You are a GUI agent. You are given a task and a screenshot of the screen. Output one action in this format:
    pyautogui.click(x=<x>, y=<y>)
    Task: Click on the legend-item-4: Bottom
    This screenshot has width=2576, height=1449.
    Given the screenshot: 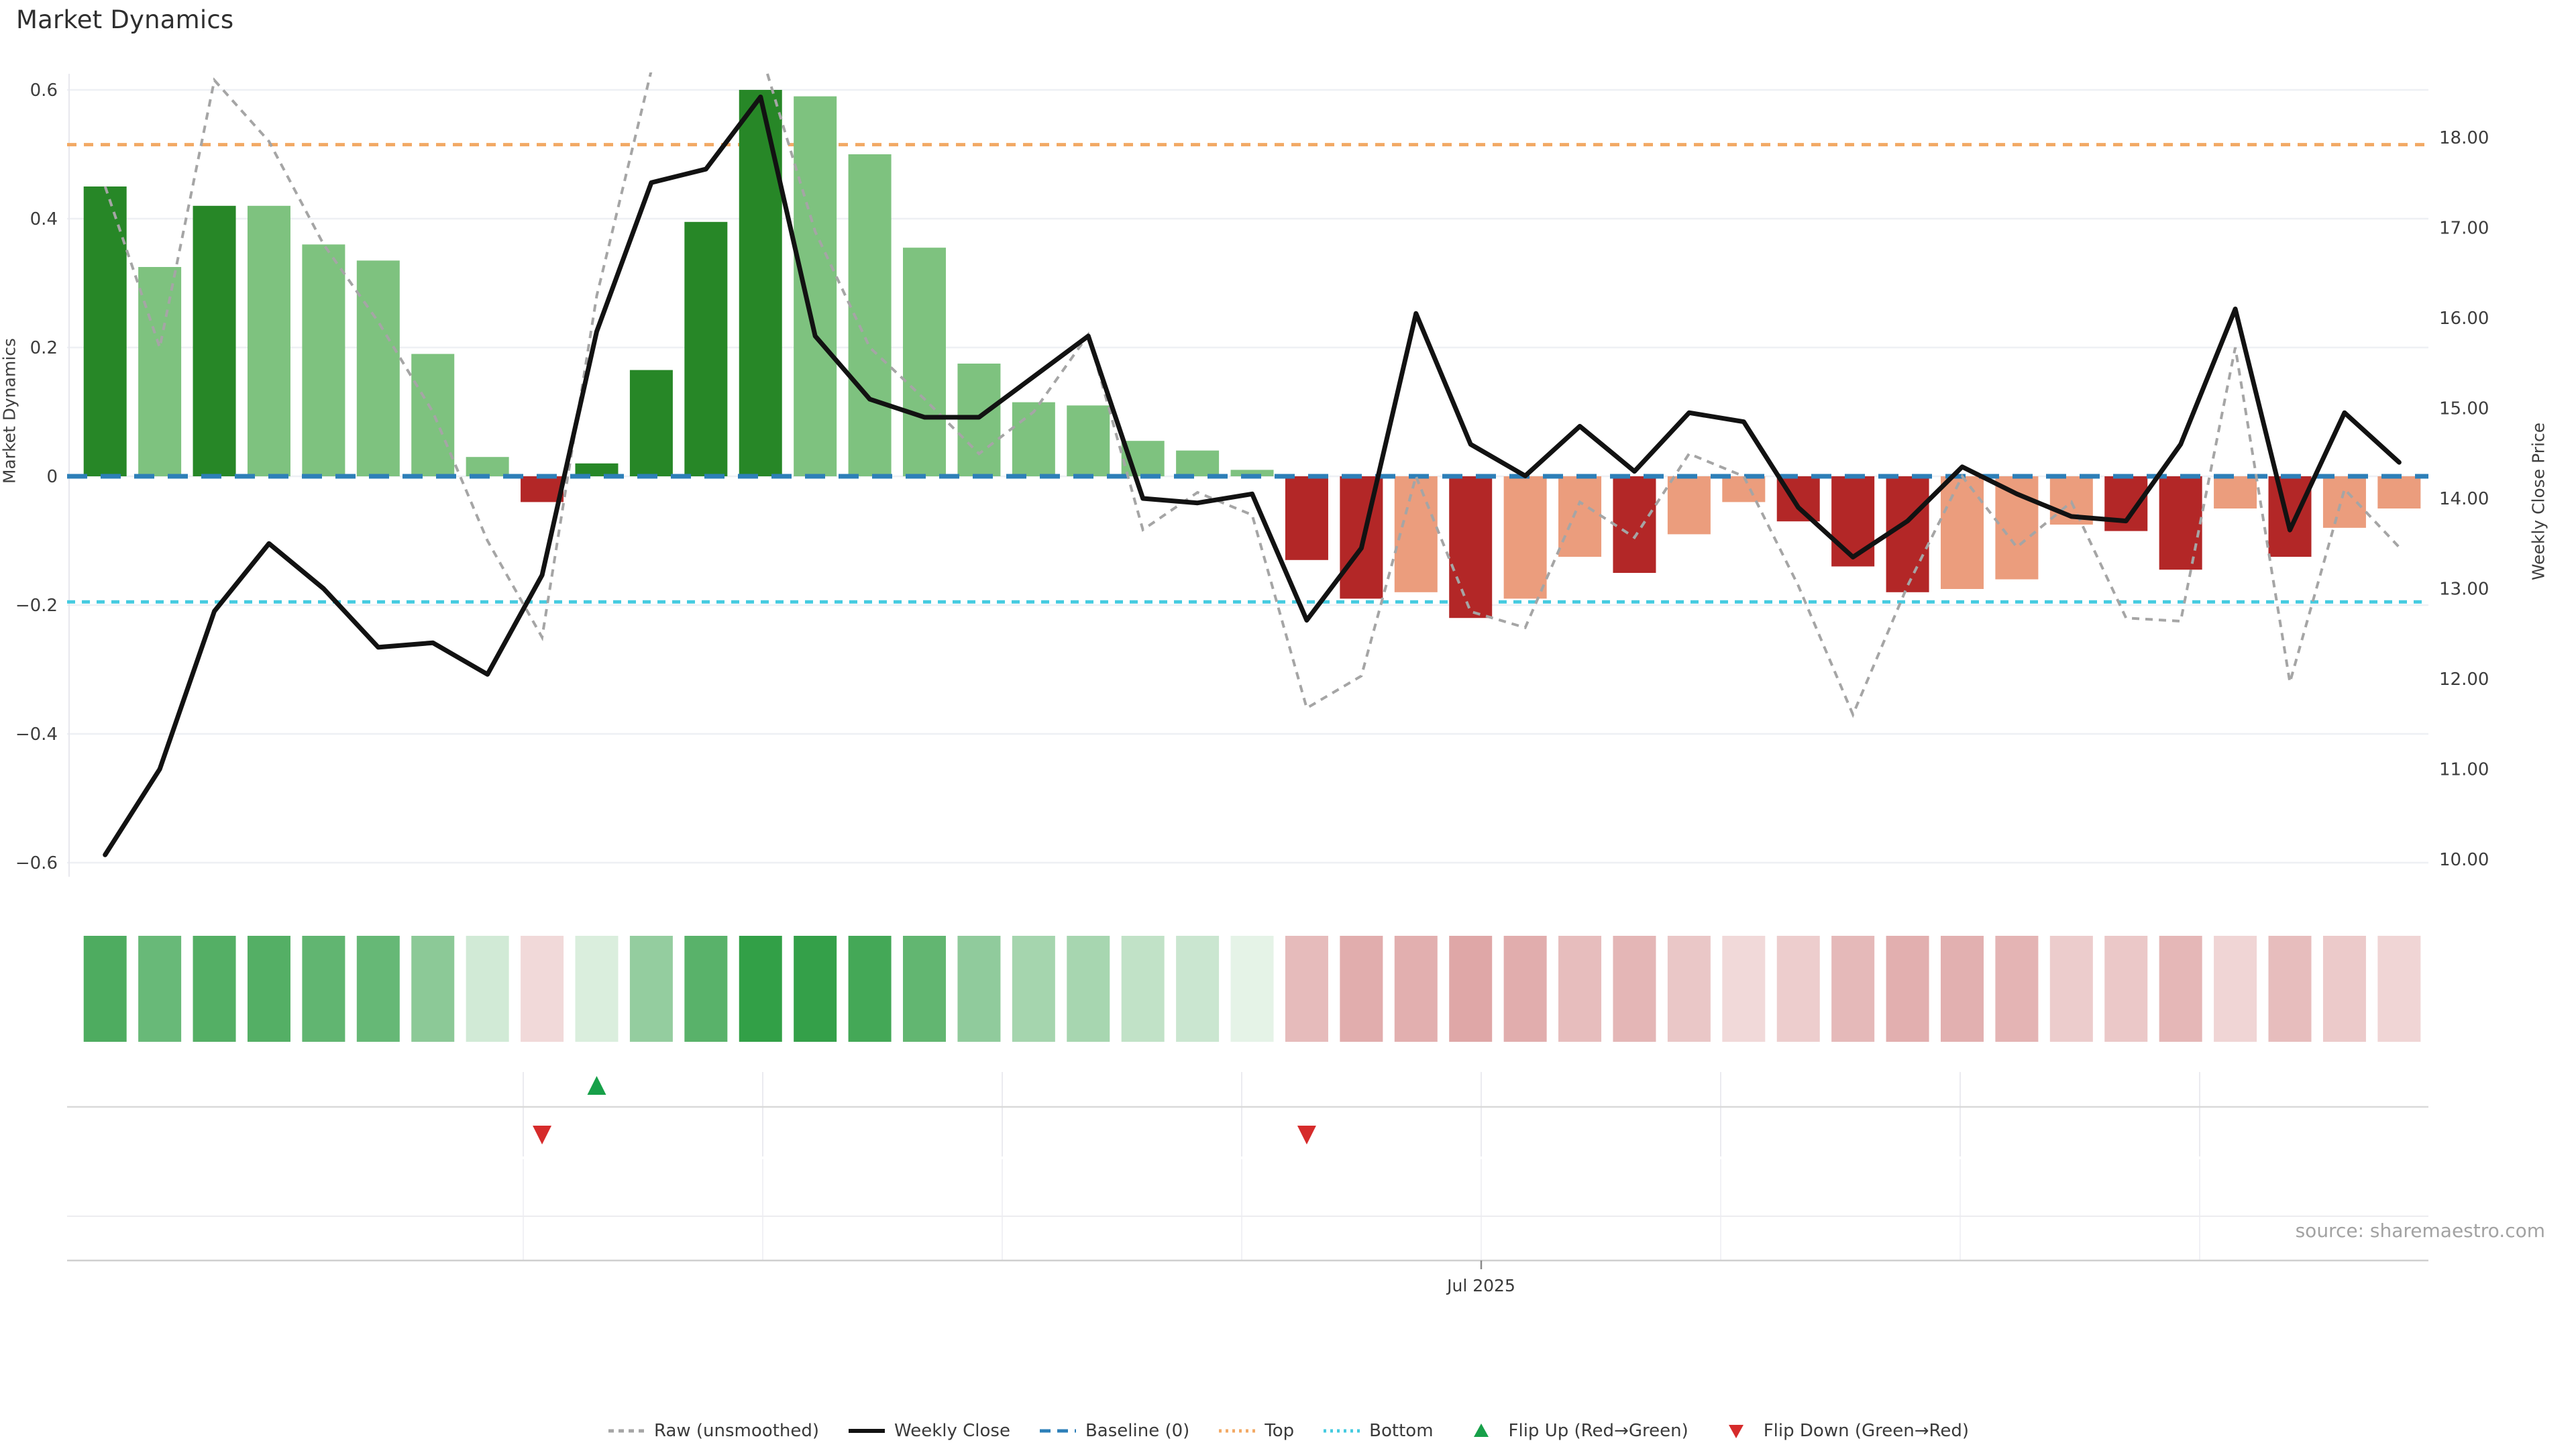 What is the action you would take?
    pyautogui.click(x=1378, y=1431)
    